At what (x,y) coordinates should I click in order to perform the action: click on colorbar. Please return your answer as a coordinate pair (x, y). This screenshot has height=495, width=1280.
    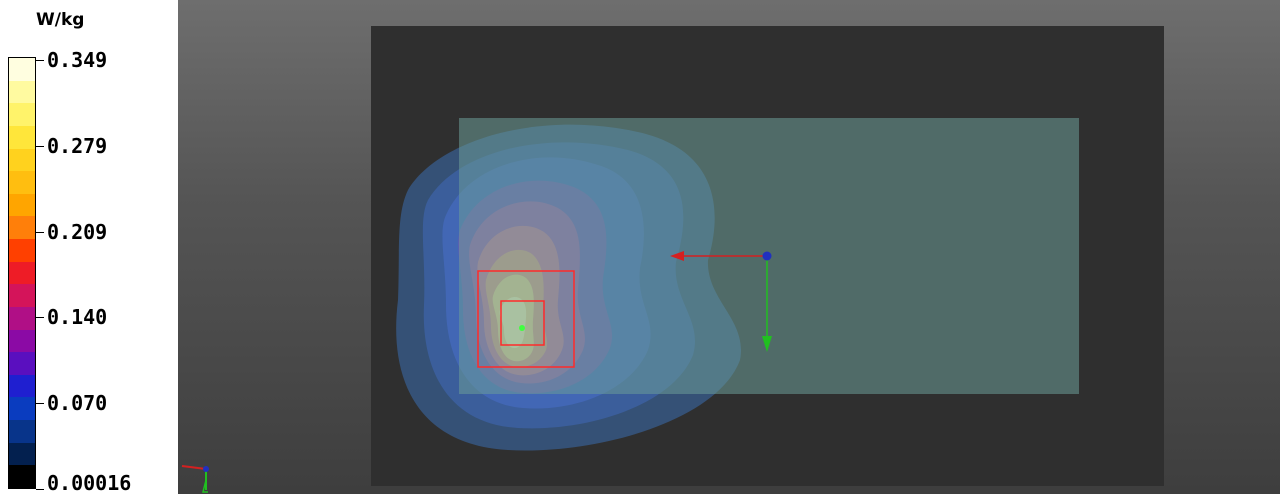
    Looking at the image, I should click on (22, 273).